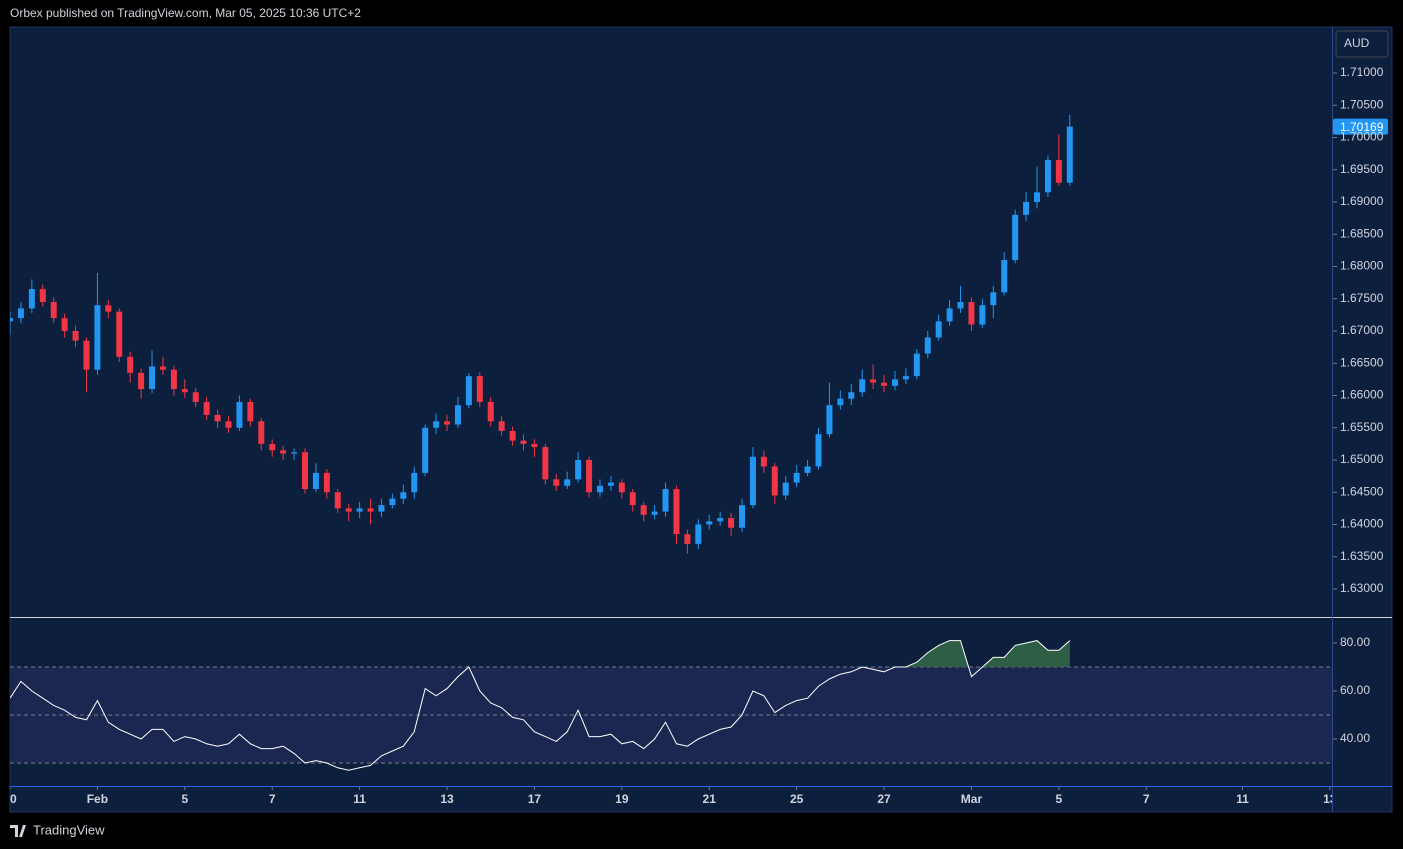 Image resolution: width=1403 pixels, height=849 pixels. What do you see at coordinates (1362, 104) in the screenshot?
I see `y-tick-label: 1.70500` at bounding box center [1362, 104].